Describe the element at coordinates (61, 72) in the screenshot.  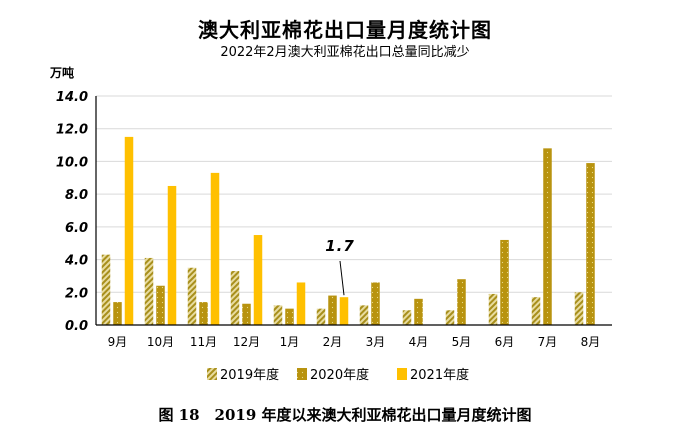
I see `y-axis-unit: 万吨` at that location.